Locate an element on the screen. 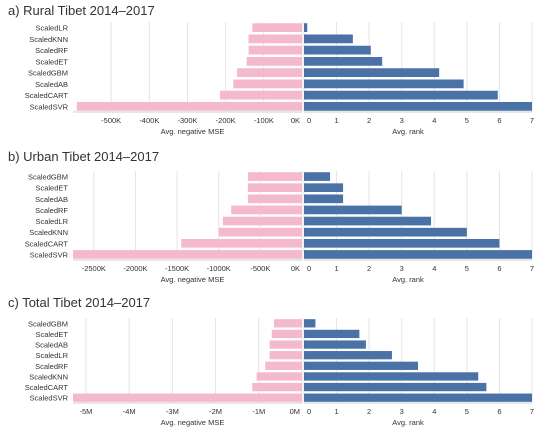 The image size is (550, 442). left-tick-label: -1000K is located at coordinates (219, 268).